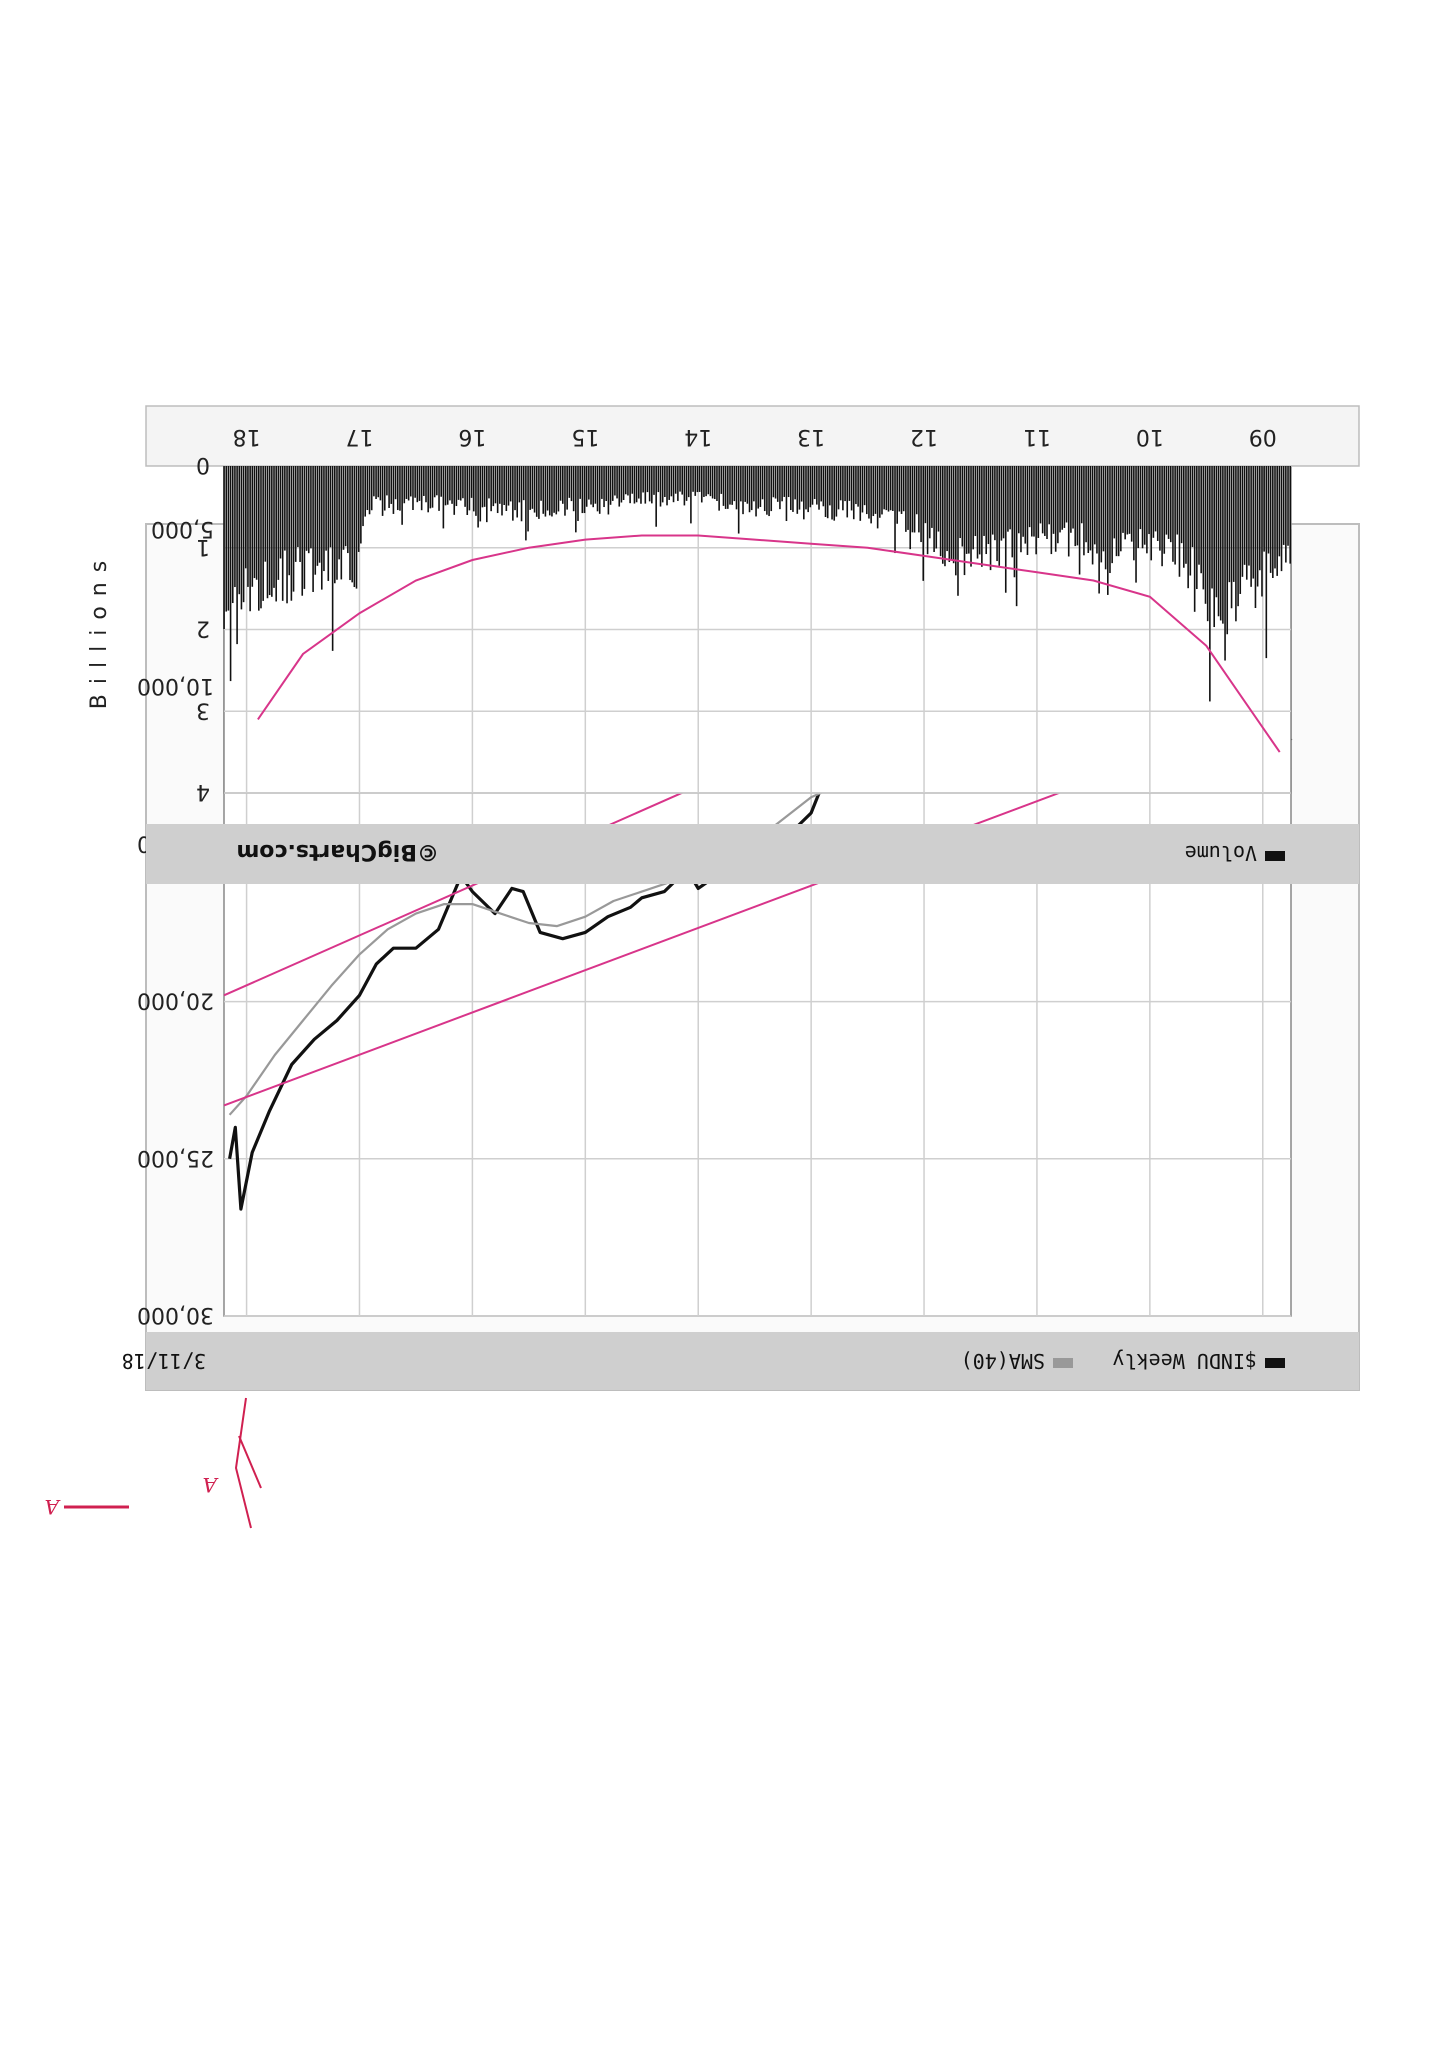  Describe the element at coordinates (1185, 1361) in the screenshot. I see `legend-label-indu: $INDU Weekly` at that location.